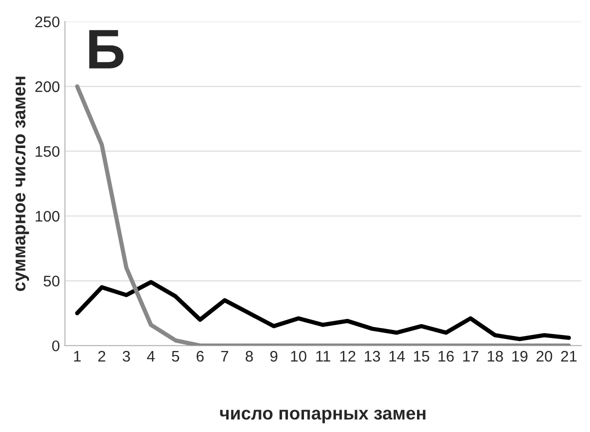 This screenshot has height=432, width=590. What do you see at coordinates (495, 356) in the screenshot?
I see `x-tick-label: 18` at bounding box center [495, 356].